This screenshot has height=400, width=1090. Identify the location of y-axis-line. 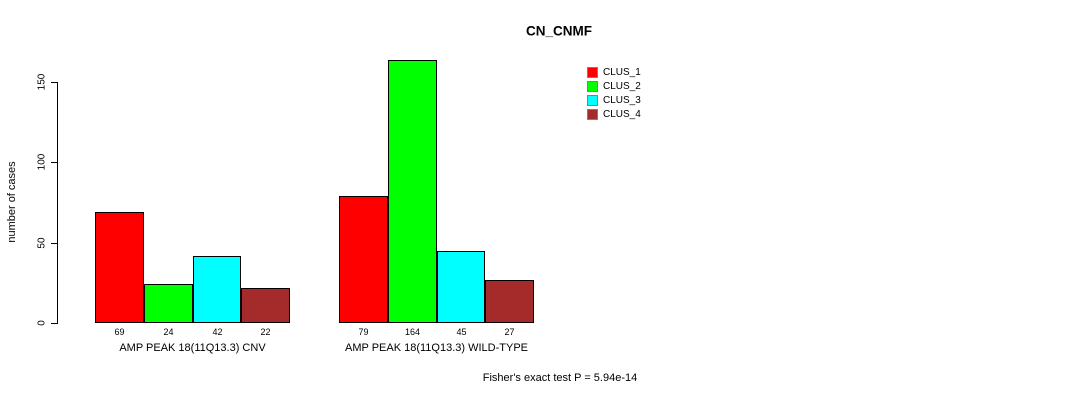
(57, 203).